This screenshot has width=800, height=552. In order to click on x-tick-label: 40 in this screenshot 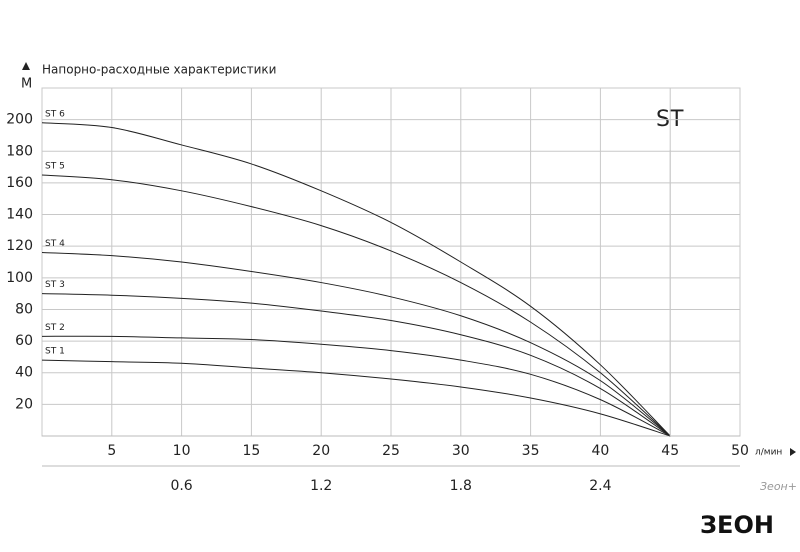, I will do `click(600, 451)`.